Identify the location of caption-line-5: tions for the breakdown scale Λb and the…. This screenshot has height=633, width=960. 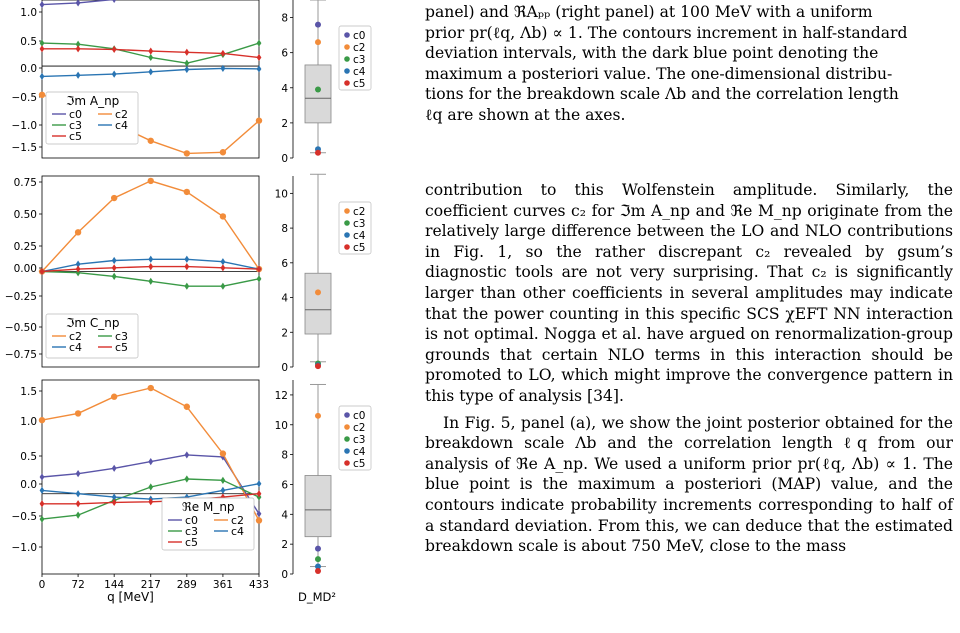
(662, 94).